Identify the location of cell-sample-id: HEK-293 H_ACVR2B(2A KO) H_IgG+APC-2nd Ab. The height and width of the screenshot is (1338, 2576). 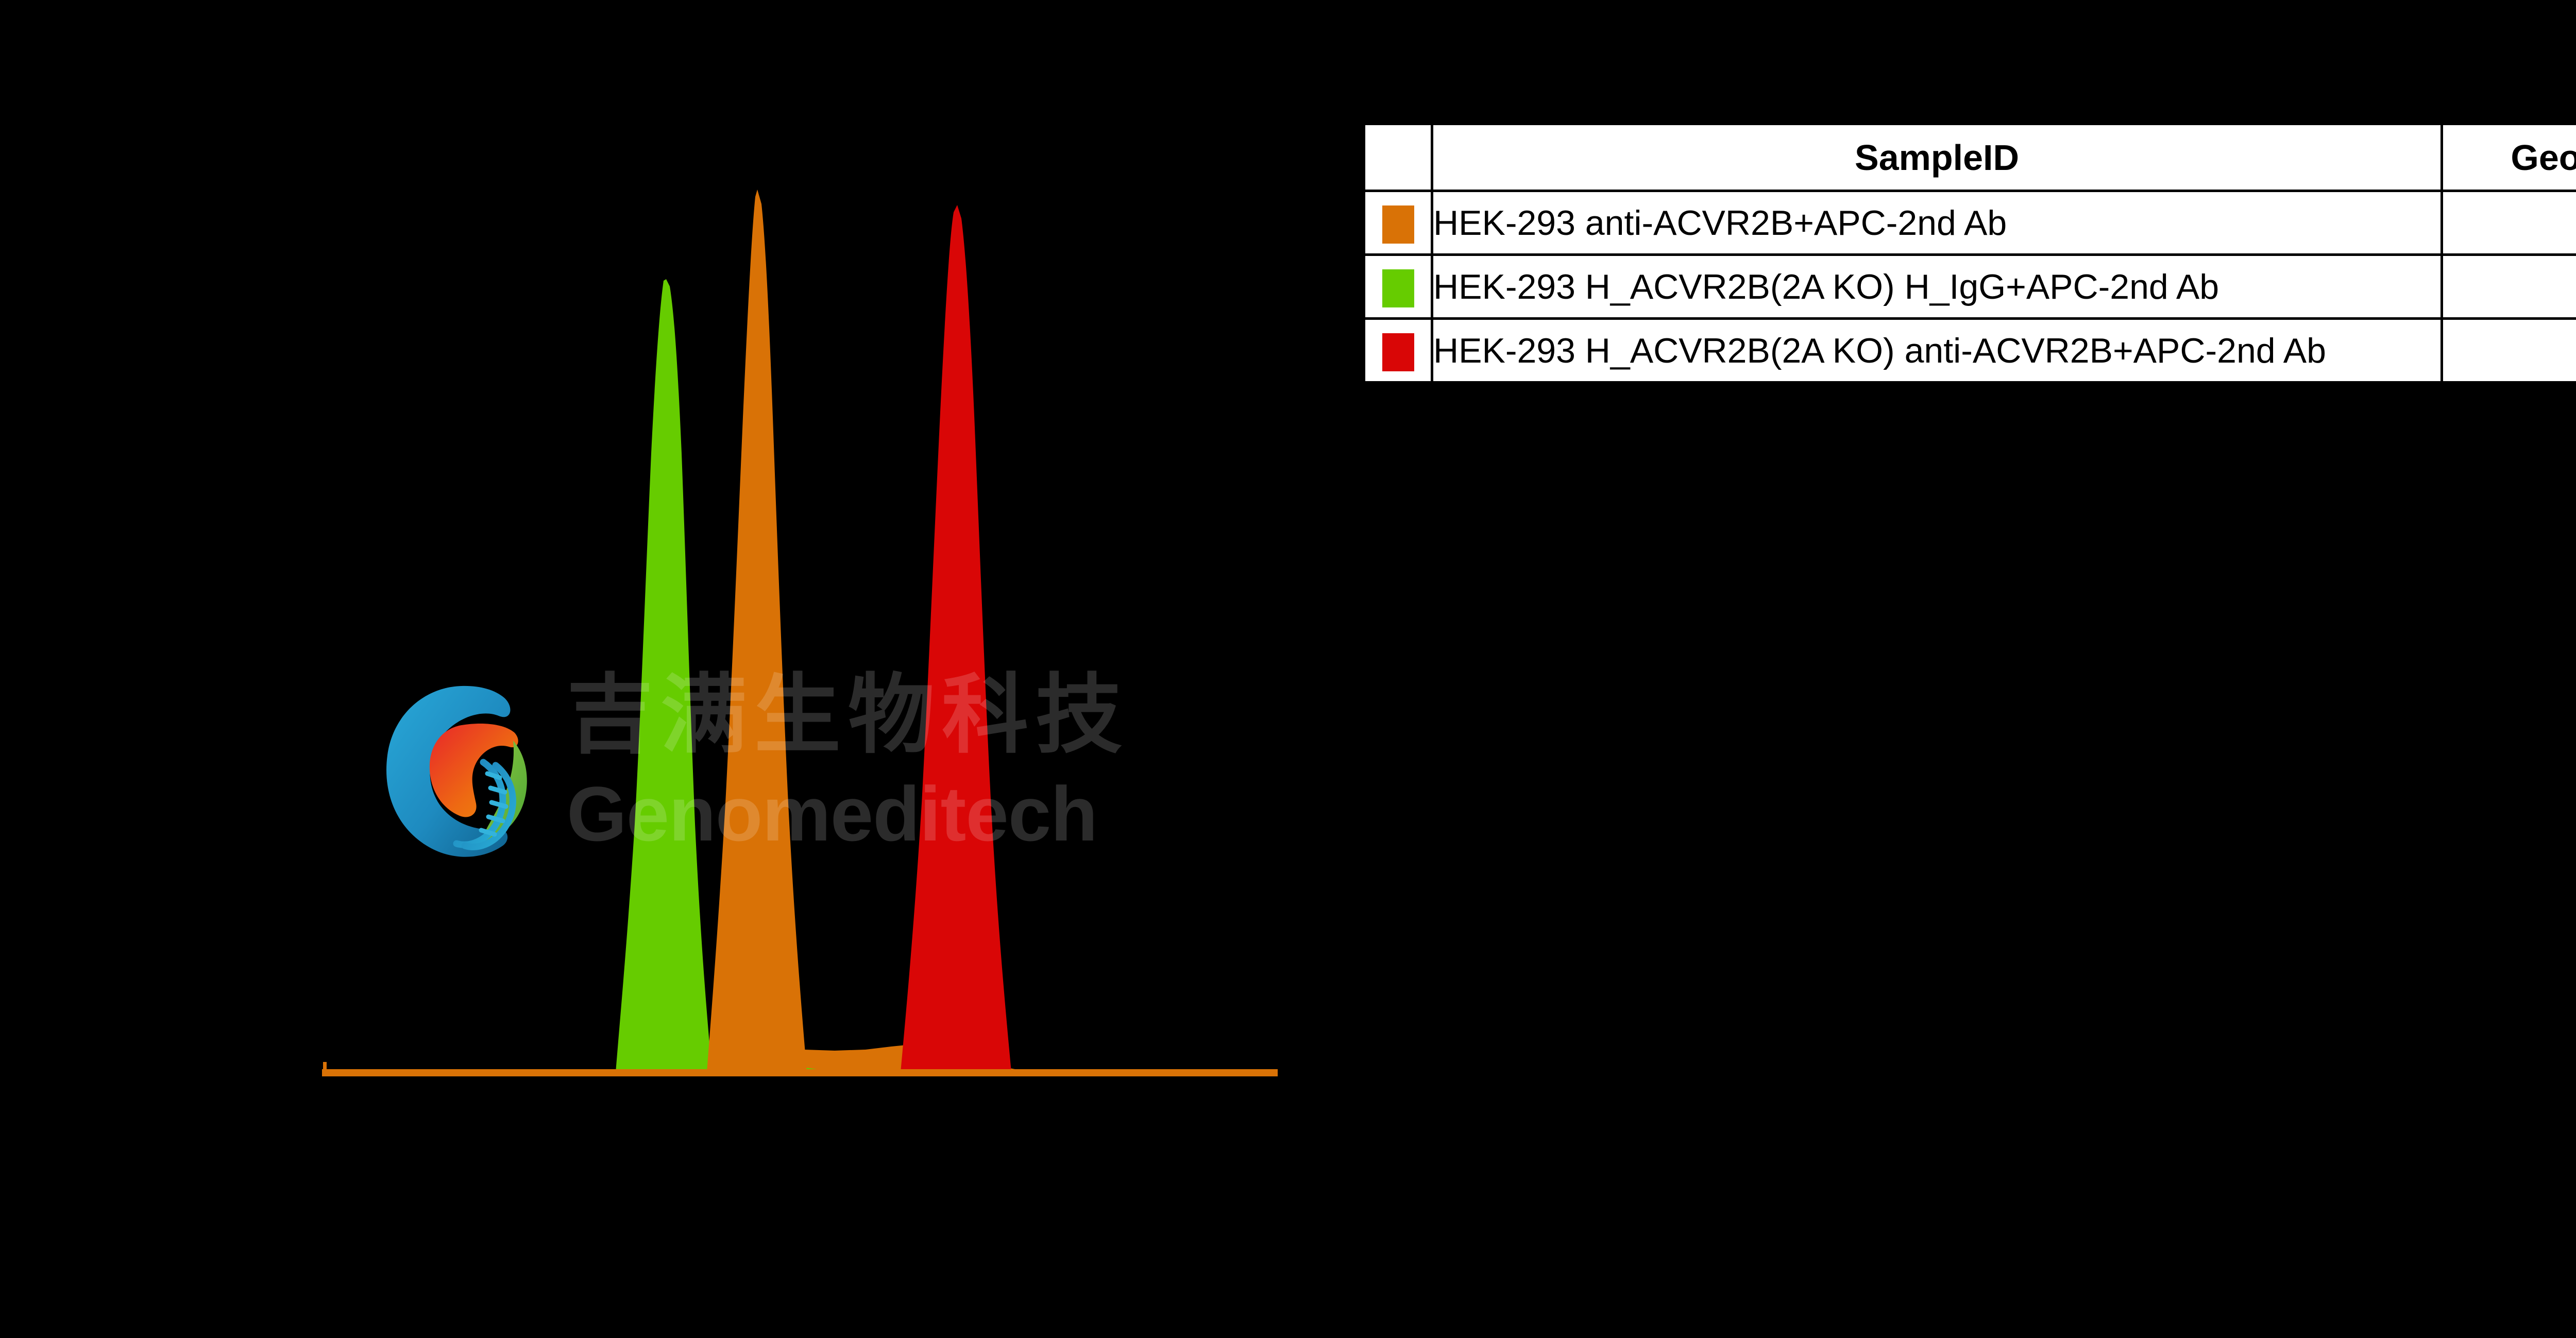
(1937, 286).